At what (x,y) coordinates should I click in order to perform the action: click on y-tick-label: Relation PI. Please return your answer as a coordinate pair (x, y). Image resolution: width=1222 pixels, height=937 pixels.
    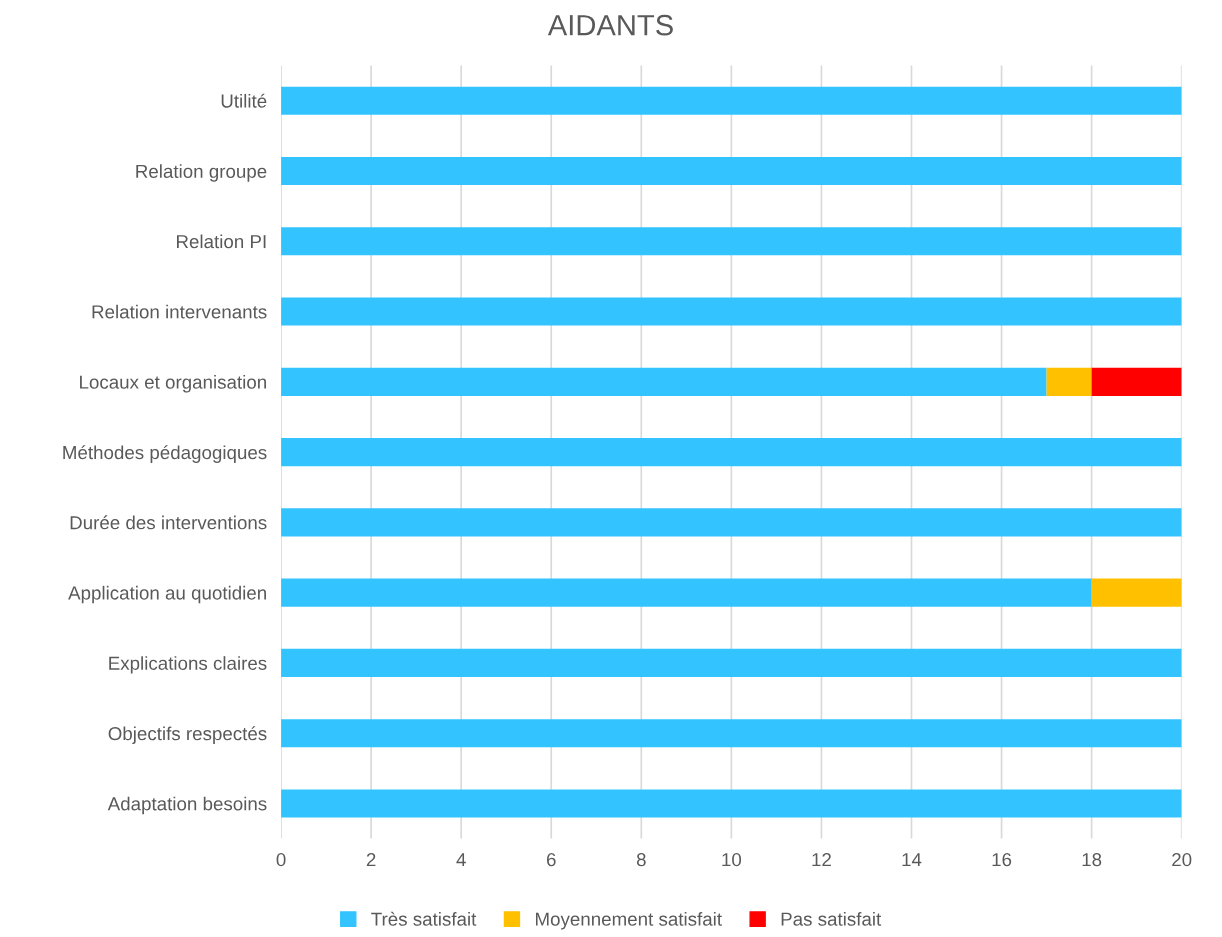
    Looking at the image, I should click on (221, 241).